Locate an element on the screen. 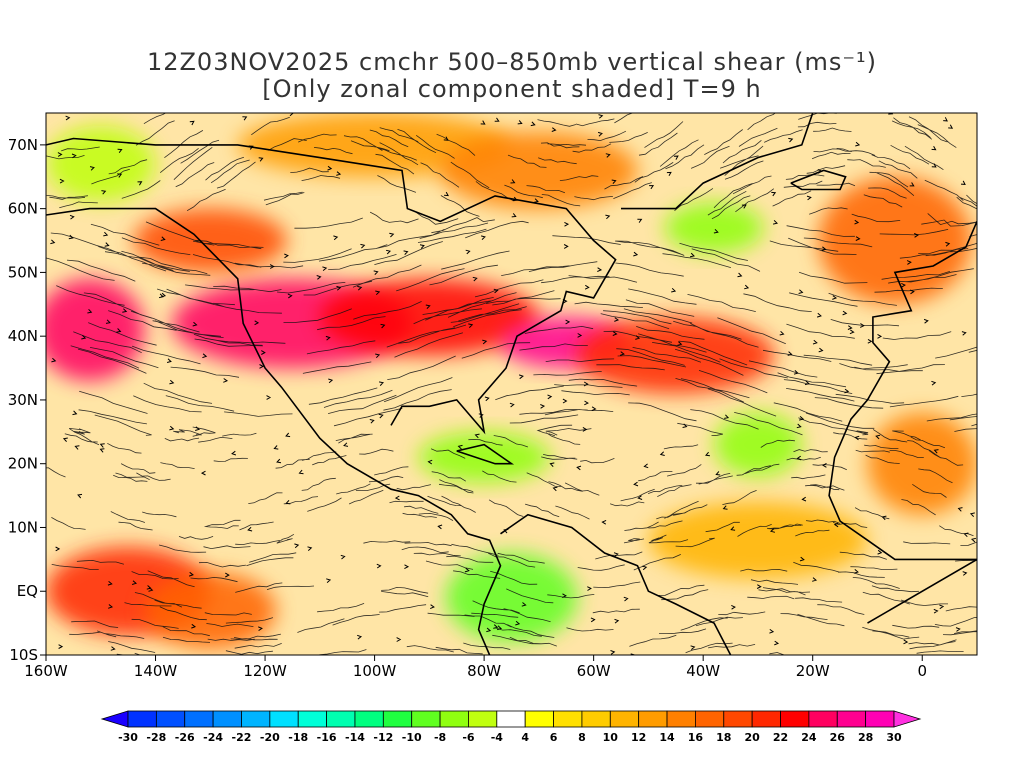 Image resolution: width=1024 pixels, height=768 pixels. colorbar-label: 20 is located at coordinates (752, 737).